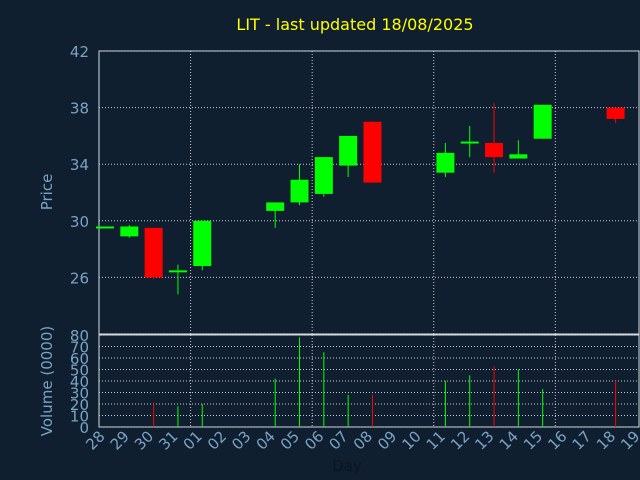  Describe the element at coordinates (79, 52) in the screenshot. I see `price-tick-label: 42` at that location.